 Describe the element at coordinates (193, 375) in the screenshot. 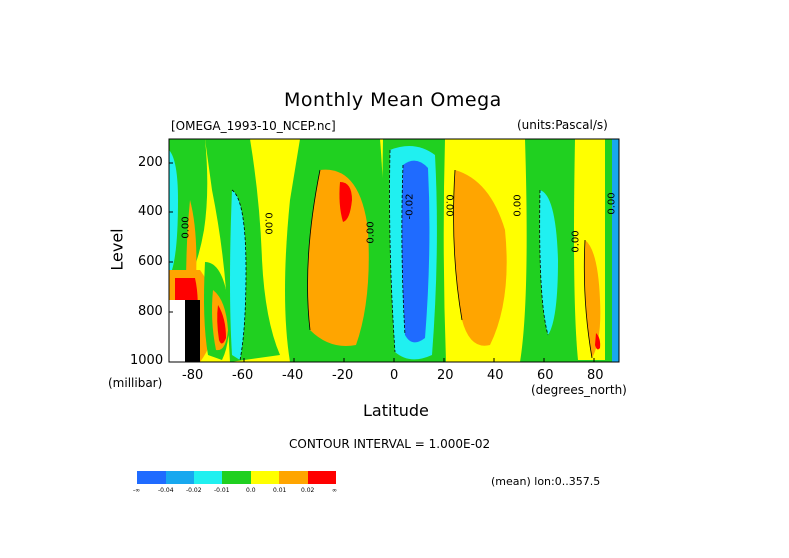

I see `x-tick-m80: -80` at that location.